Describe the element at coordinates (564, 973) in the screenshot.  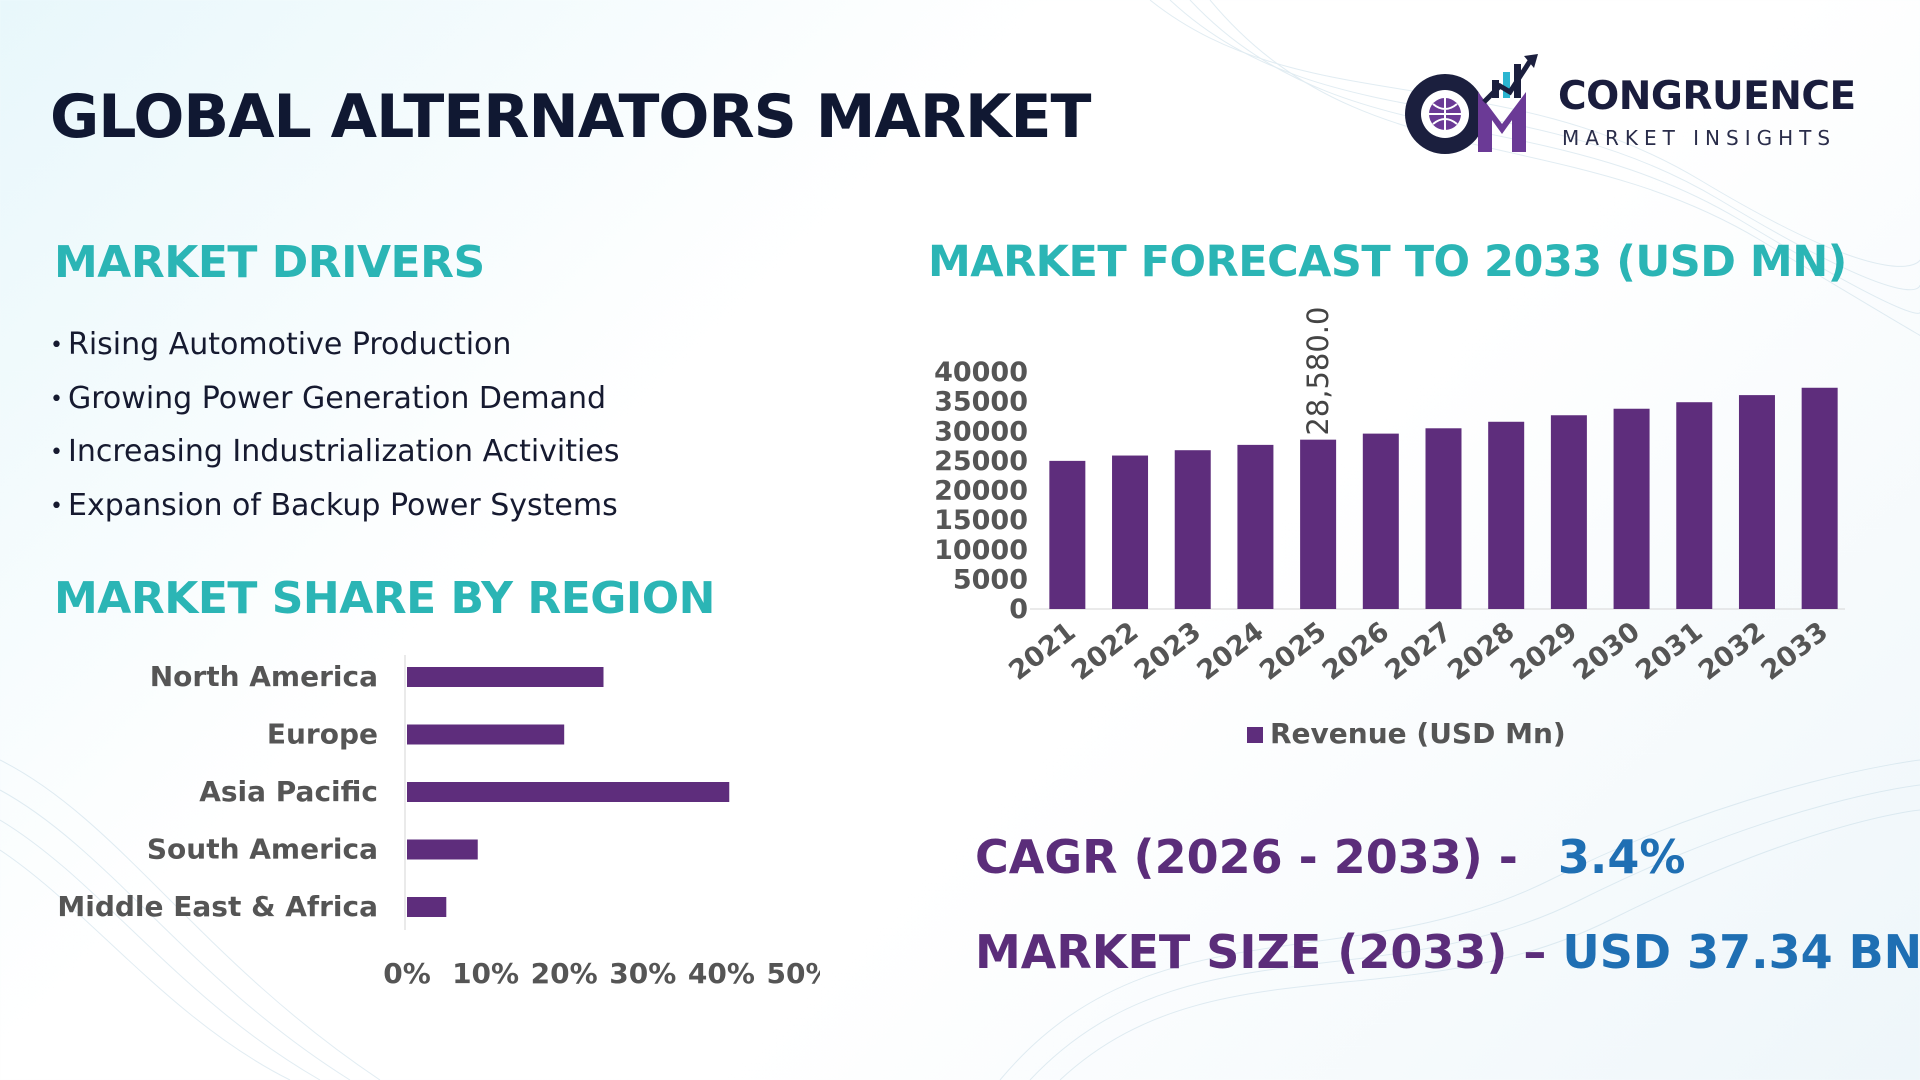
I see `region-tick-label: 20%` at that location.